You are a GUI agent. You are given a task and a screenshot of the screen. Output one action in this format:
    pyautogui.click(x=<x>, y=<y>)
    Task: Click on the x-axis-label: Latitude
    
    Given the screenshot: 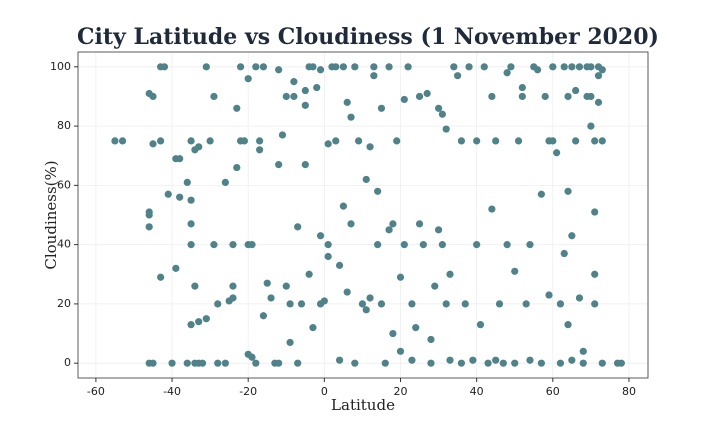 What is the action you would take?
    pyautogui.click(x=363, y=405)
    